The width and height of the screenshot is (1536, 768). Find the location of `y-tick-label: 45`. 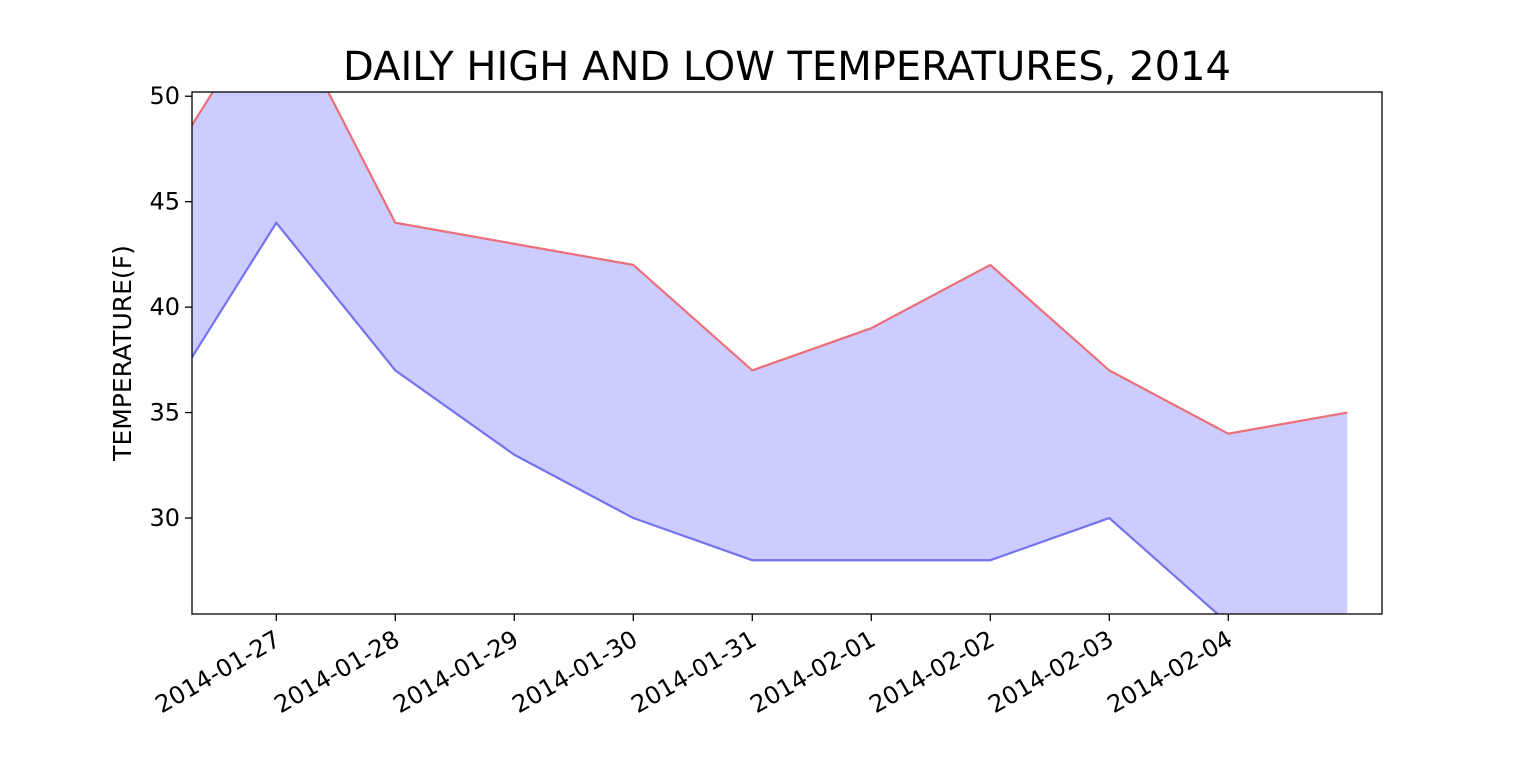

y-tick-label: 45 is located at coordinates (164, 202).